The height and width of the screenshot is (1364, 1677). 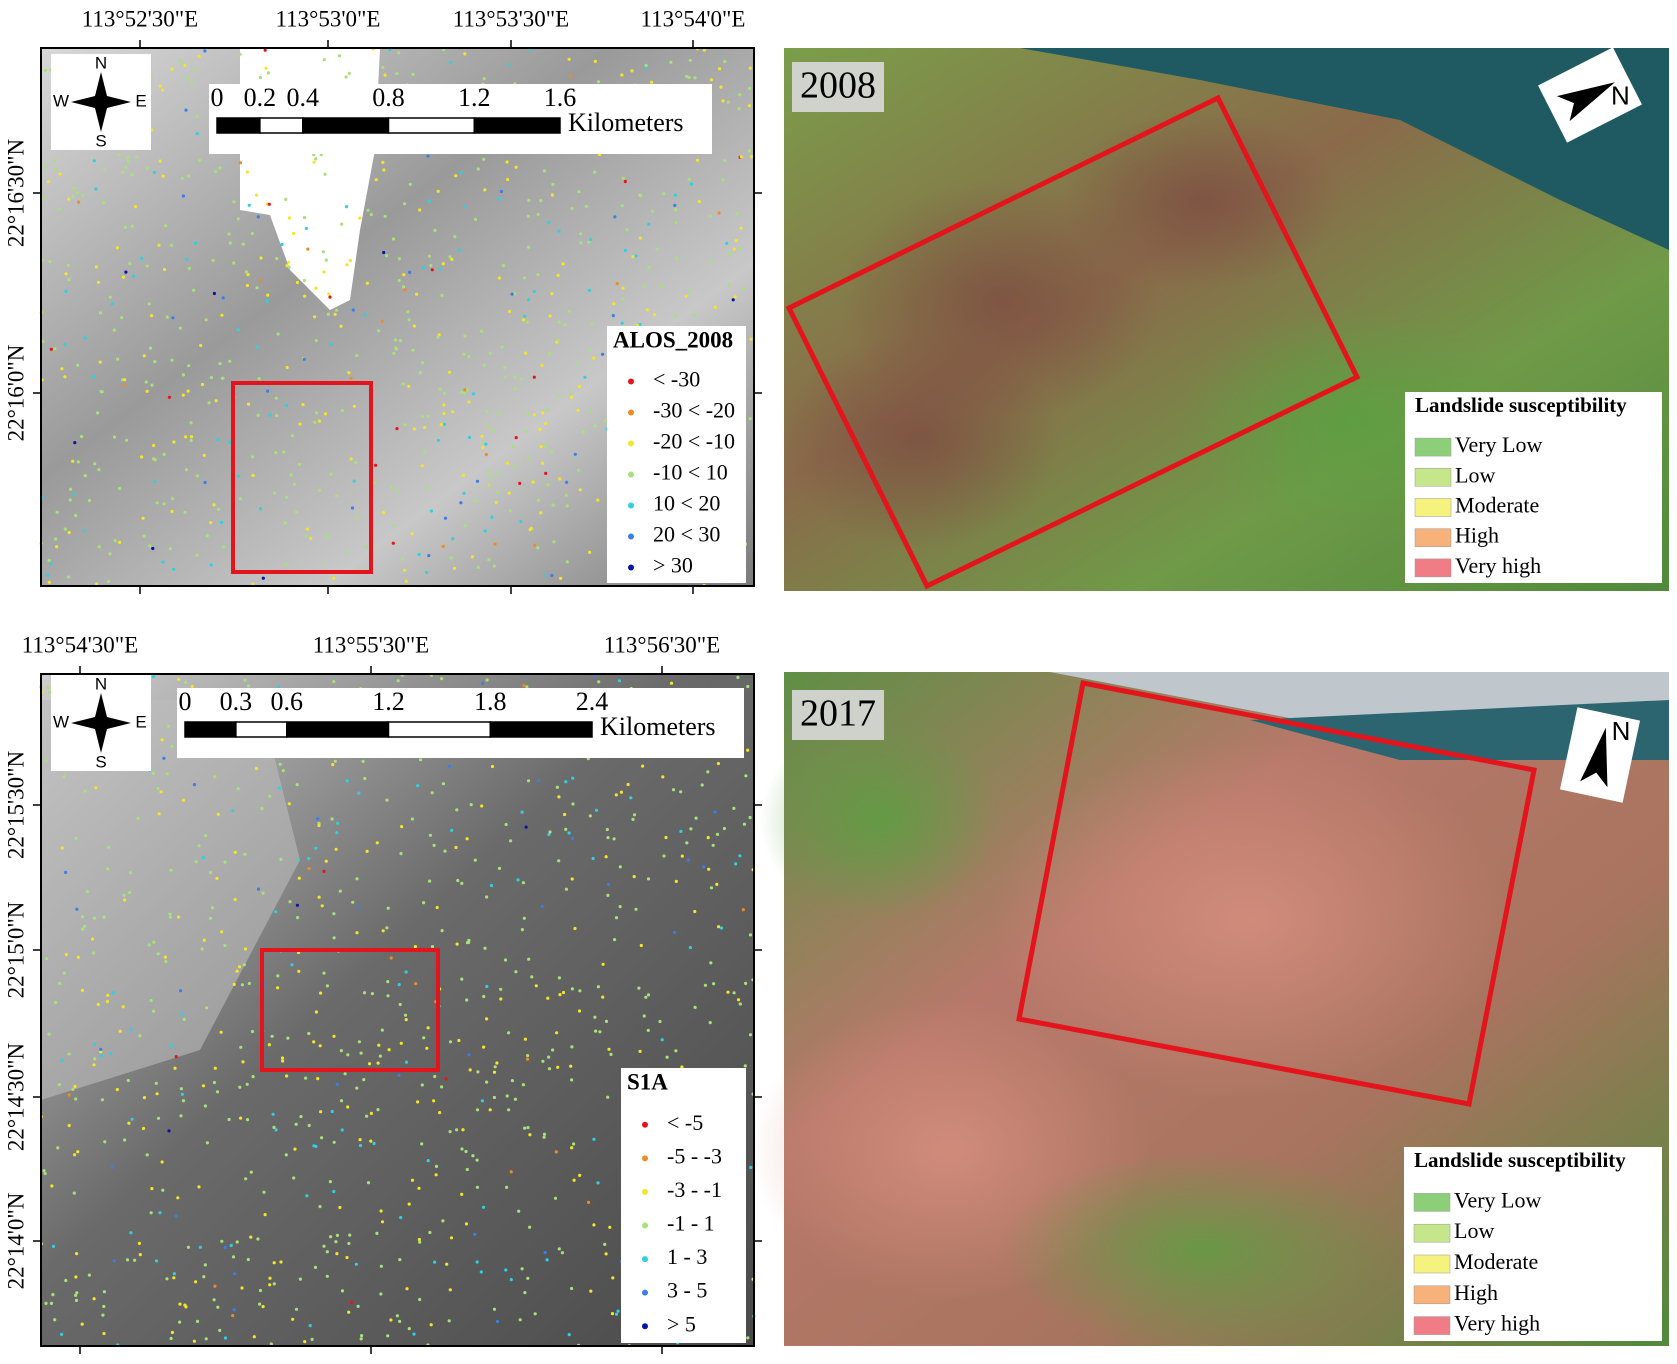 What do you see at coordinates (693, 18) in the screenshot?
I see `longitude-label: 113°54'0"E` at bounding box center [693, 18].